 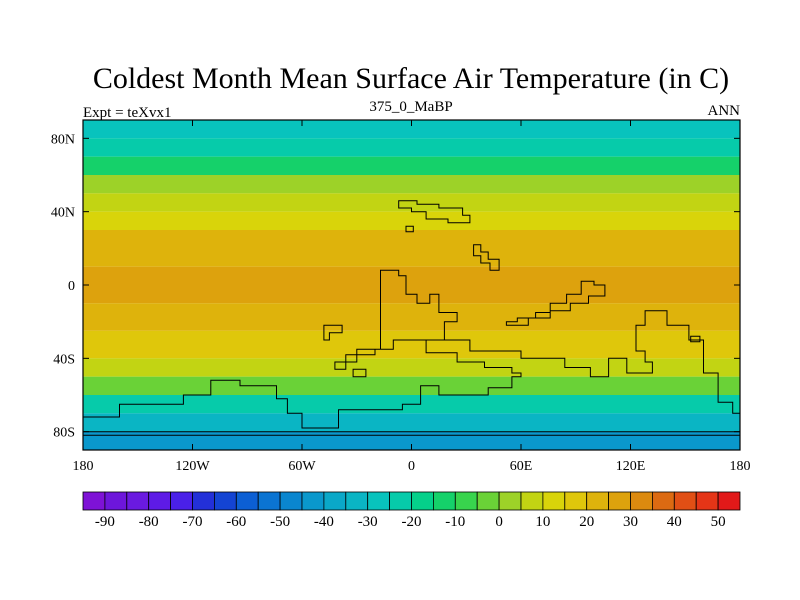 I want to click on lon-tick-label: 60W, so click(x=302, y=466).